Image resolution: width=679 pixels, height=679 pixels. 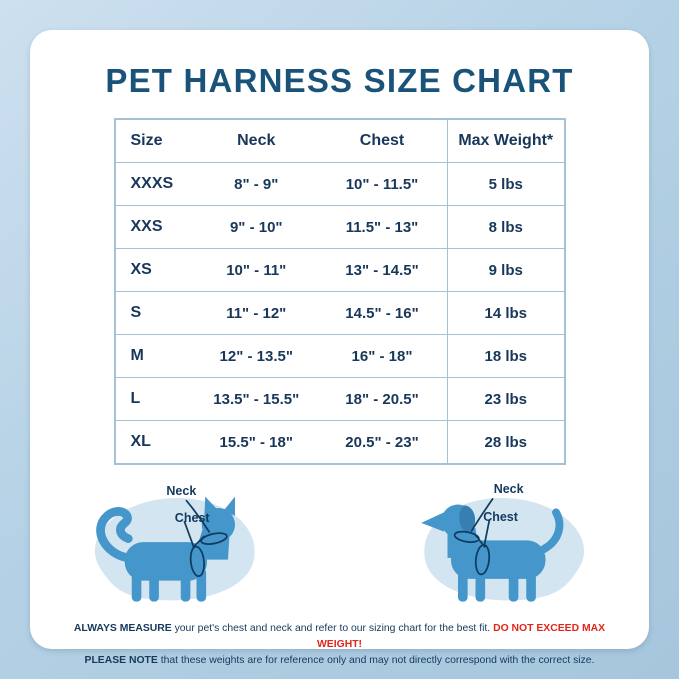 What do you see at coordinates (141, 269) in the screenshot?
I see `cell-size: XS` at bounding box center [141, 269].